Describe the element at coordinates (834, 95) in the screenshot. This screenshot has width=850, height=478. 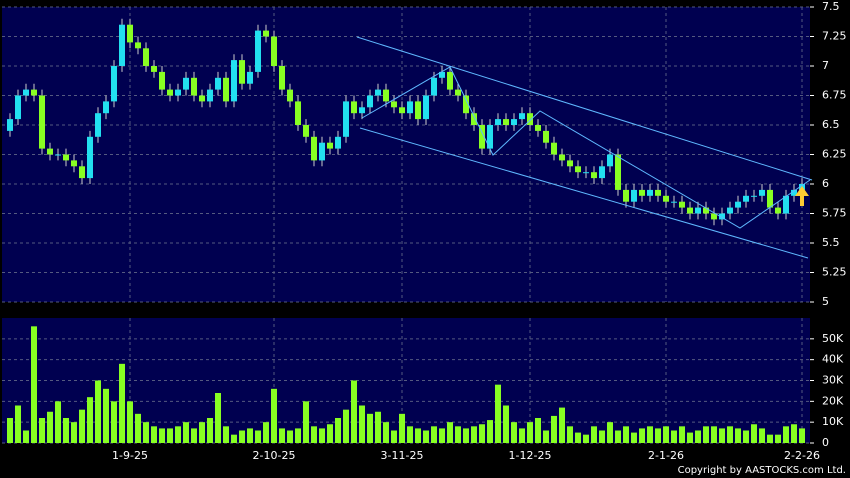
I see `y-tick-label: 6.75` at that location.